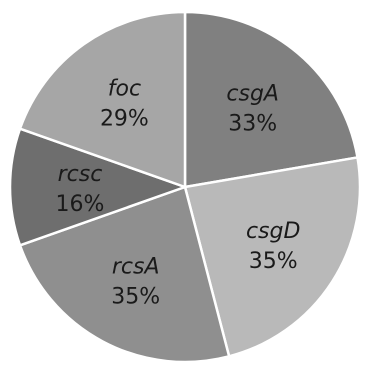 This screenshot has width=365, height=365. Describe the element at coordinates (136, 267) in the screenshot. I see `slice-label-rcsA: rcsA` at that location.